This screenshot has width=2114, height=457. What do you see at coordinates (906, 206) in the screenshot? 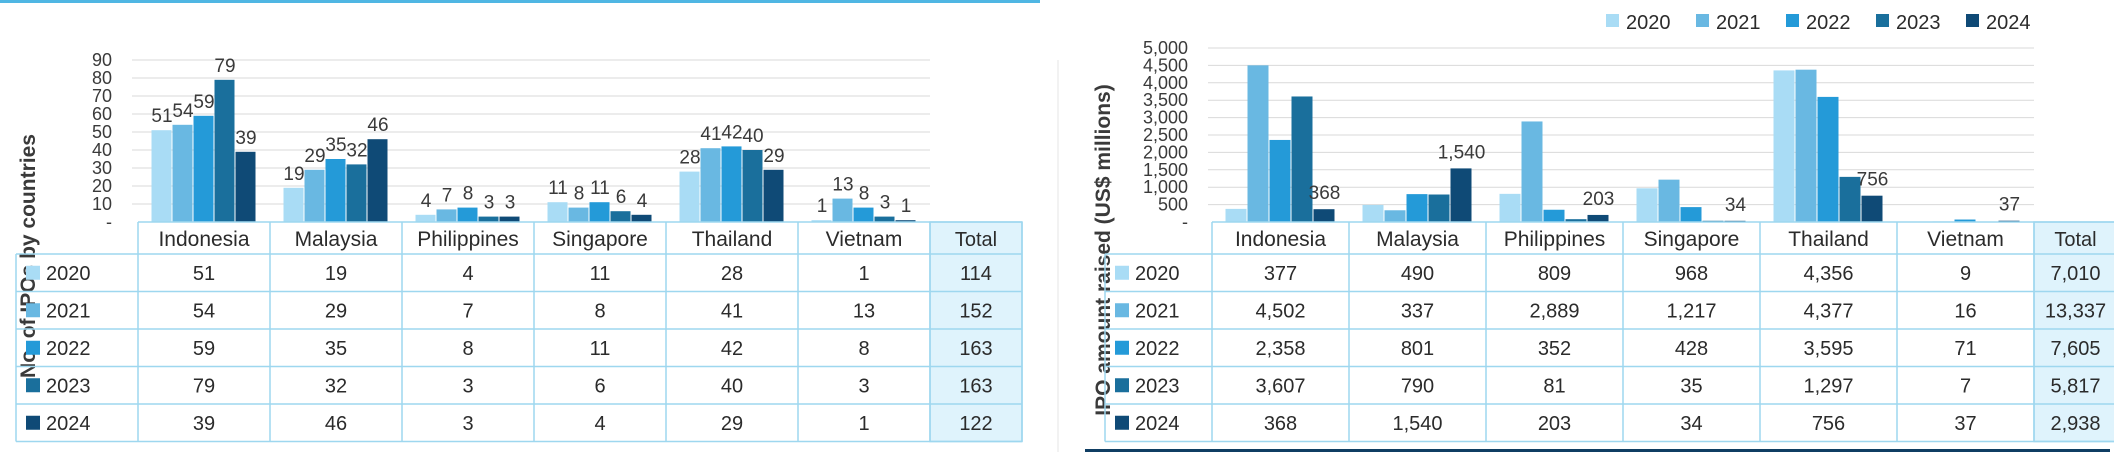
I see `data-label-vietnam-2024: 1` at bounding box center [906, 206].